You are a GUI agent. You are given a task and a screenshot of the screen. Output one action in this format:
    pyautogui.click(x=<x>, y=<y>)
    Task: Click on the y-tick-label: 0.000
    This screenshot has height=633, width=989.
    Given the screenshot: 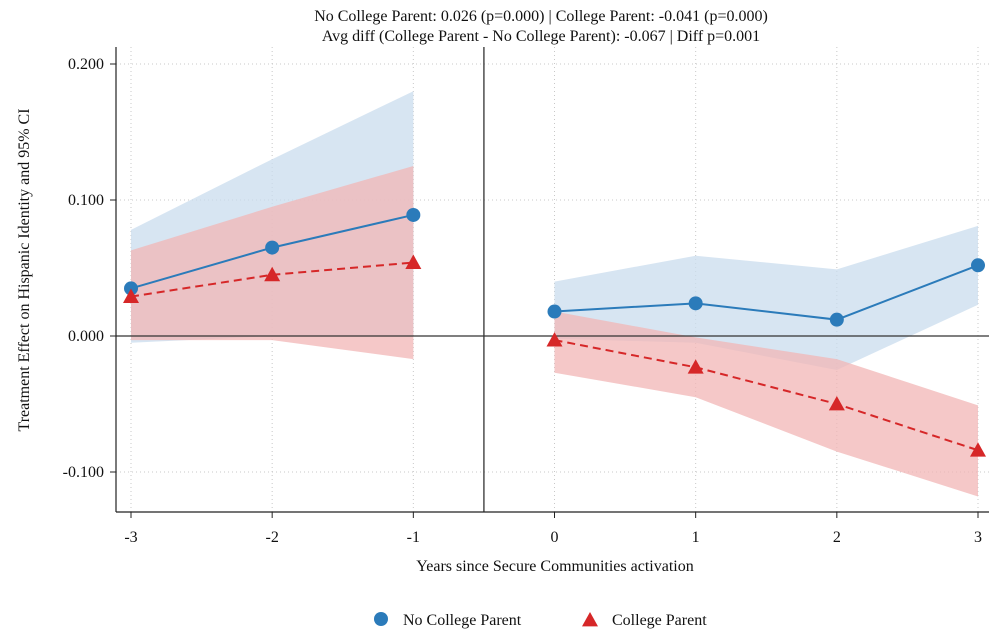 What is the action you would take?
    pyautogui.click(x=86, y=336)
    